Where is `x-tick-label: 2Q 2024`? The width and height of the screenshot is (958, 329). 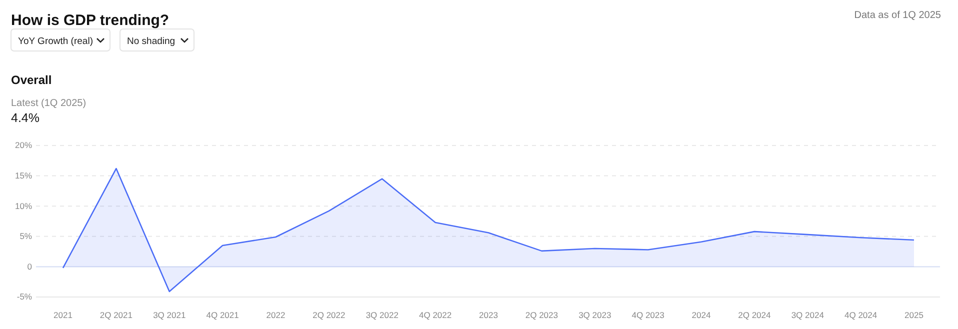 x-tick-label: 2Q 2024 is located at coordinates (755, 315).